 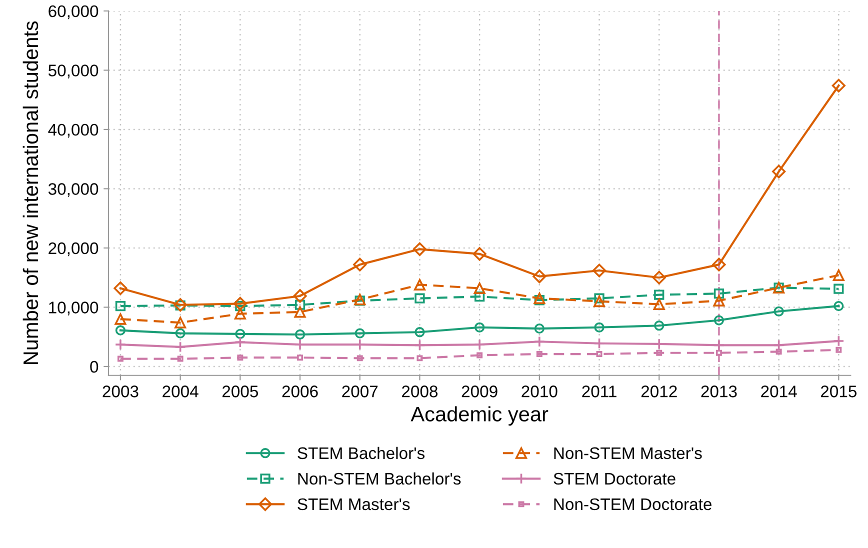 What do you see at coordinates (120, 392) in the screenshot?
I see `x-tick-label: 2003` at bounding box center [120, 392].